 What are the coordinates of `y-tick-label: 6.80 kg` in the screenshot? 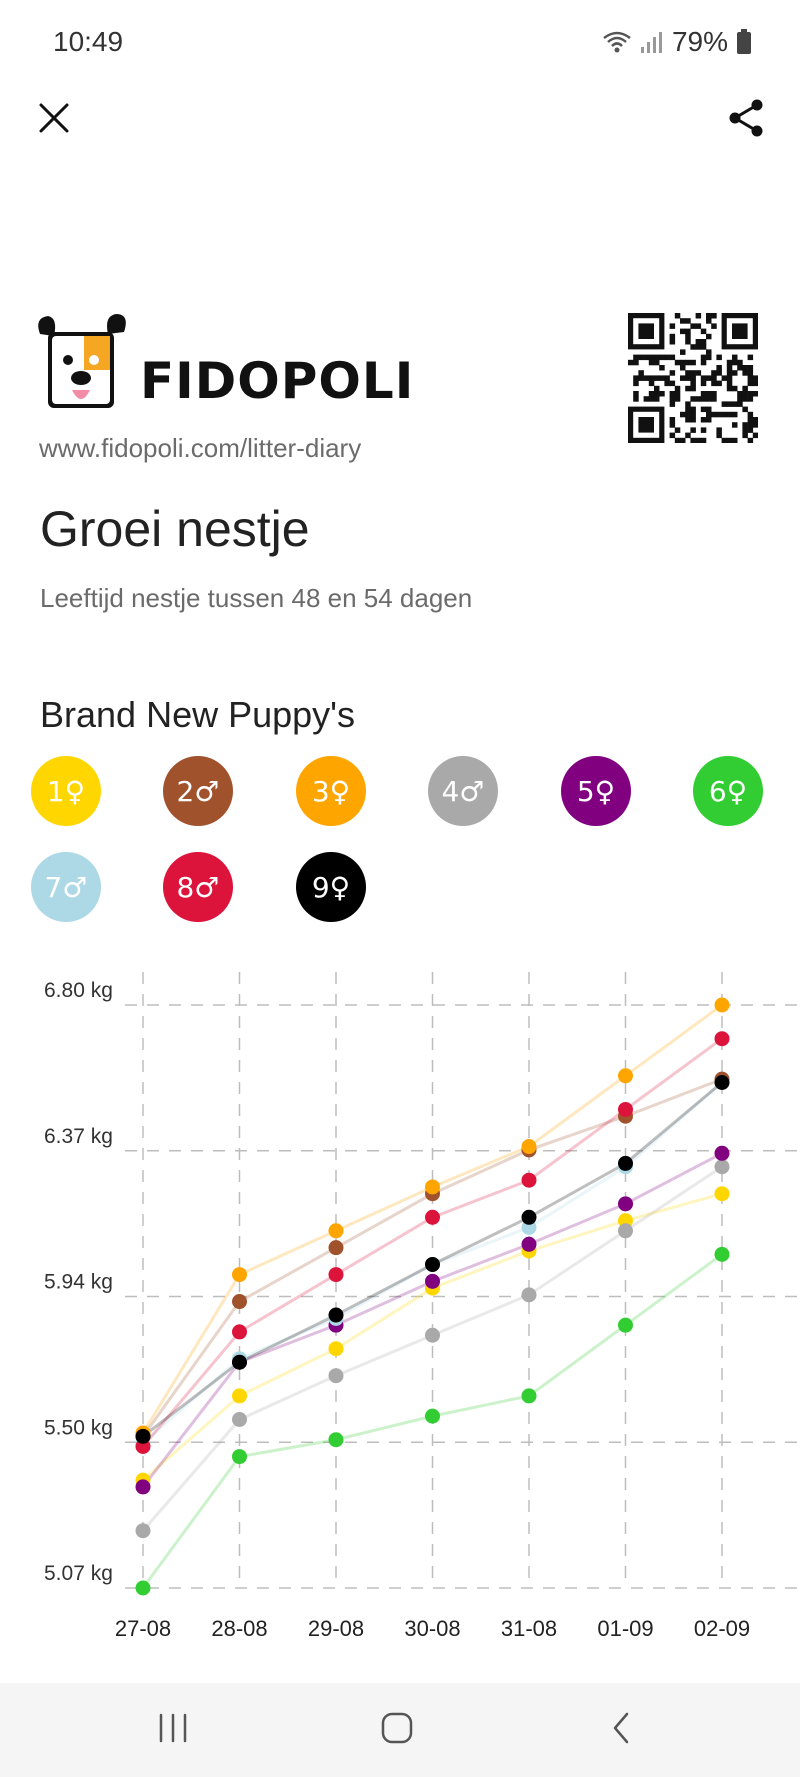 It's located at (78, 990).